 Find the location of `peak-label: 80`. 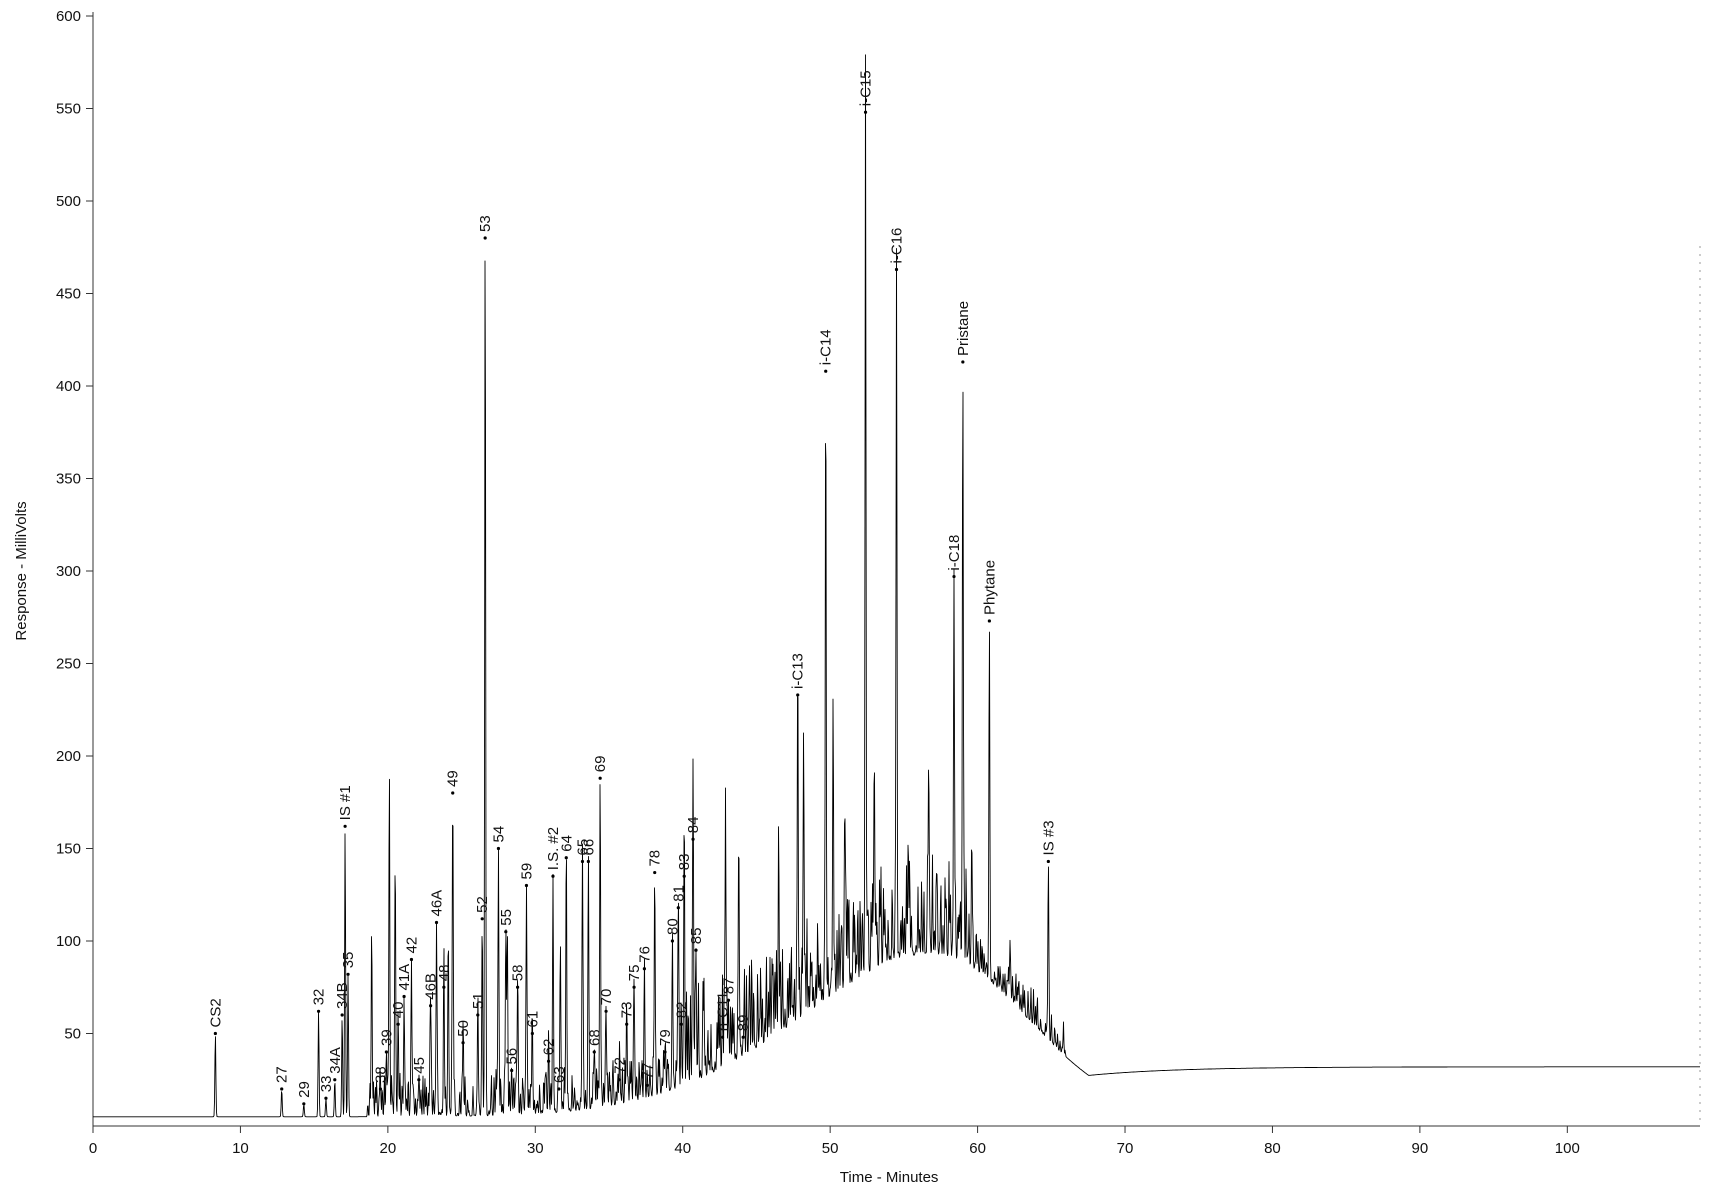

peak-label: 80 is located at coordinates (672, 926).